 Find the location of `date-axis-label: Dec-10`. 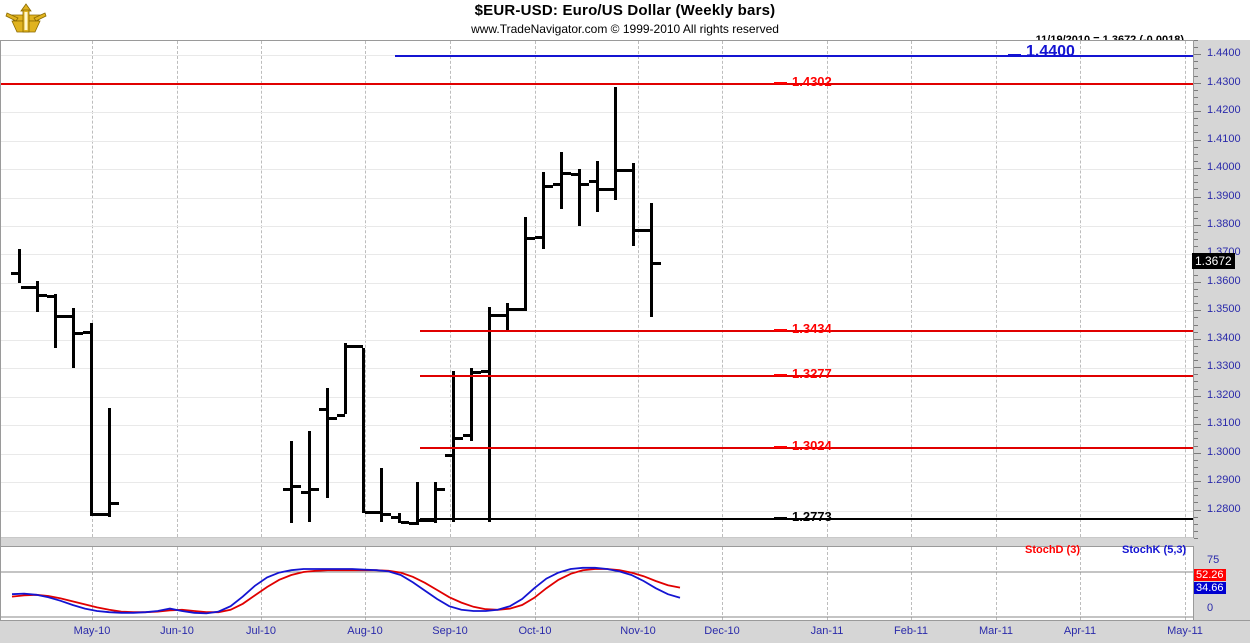

date-axis-label: Dec-10 is located at coordinates (722, 631).